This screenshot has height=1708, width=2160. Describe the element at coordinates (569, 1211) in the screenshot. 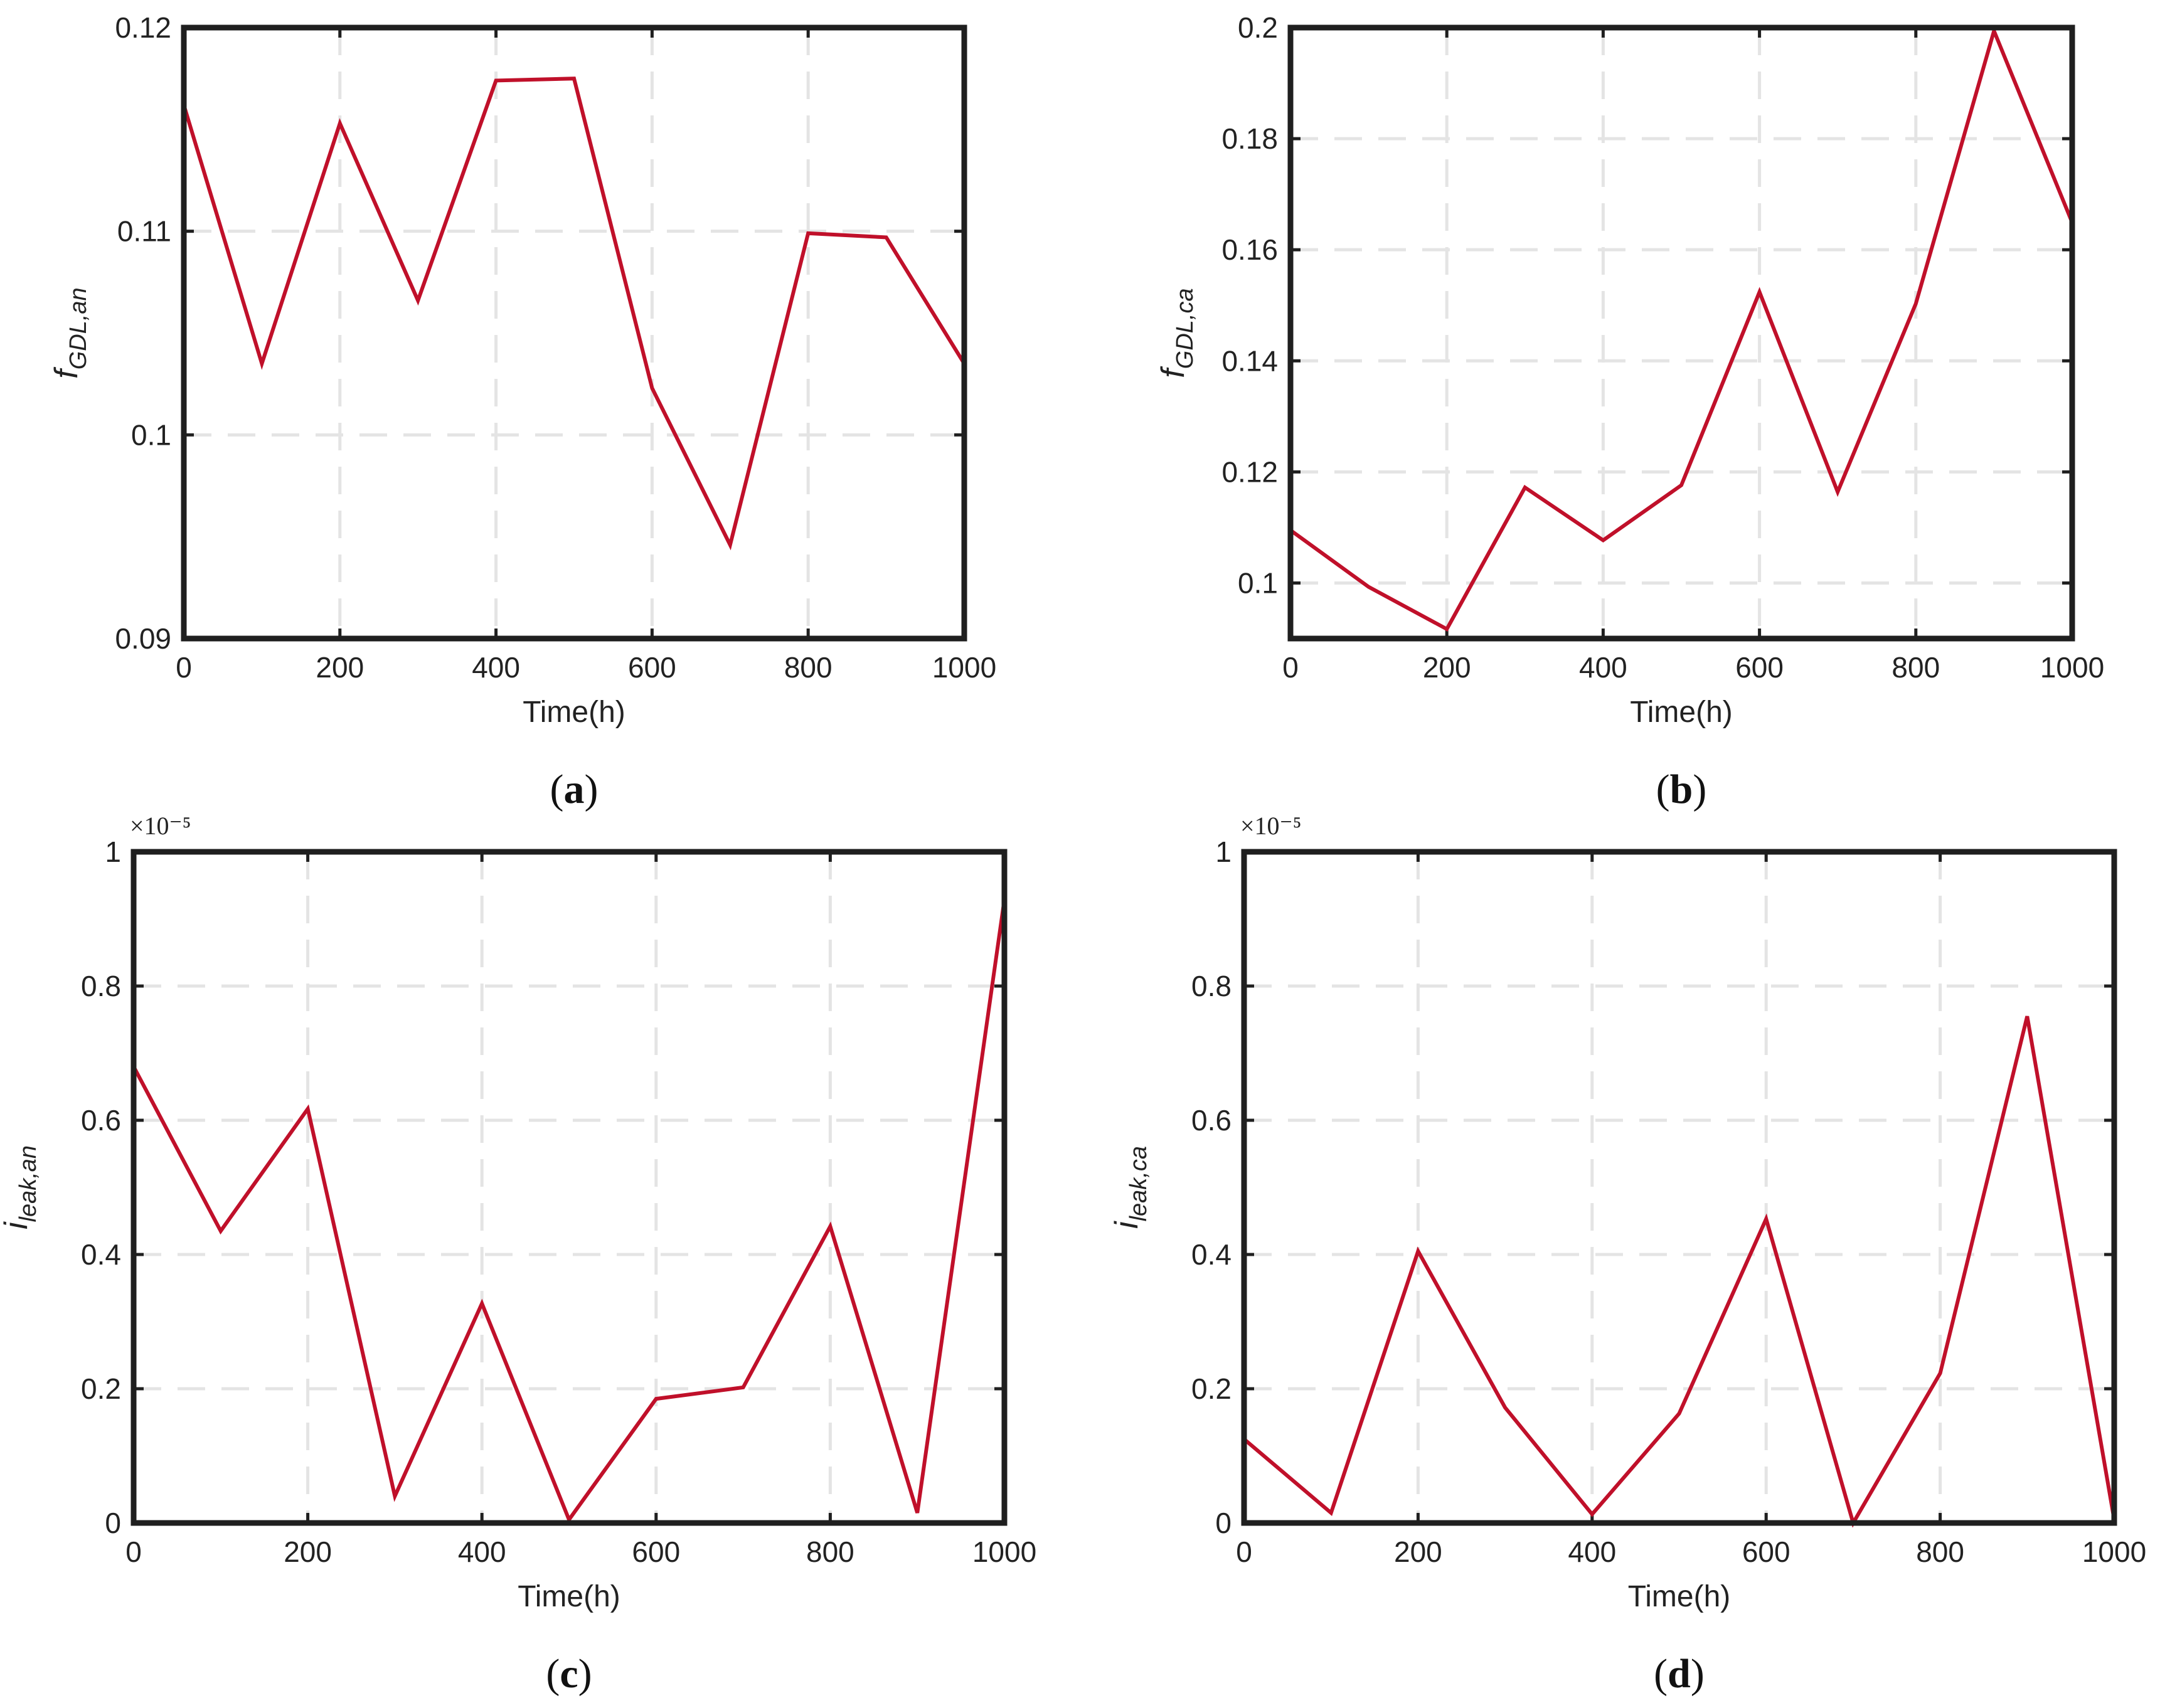

I see `series-line-c` at that location.